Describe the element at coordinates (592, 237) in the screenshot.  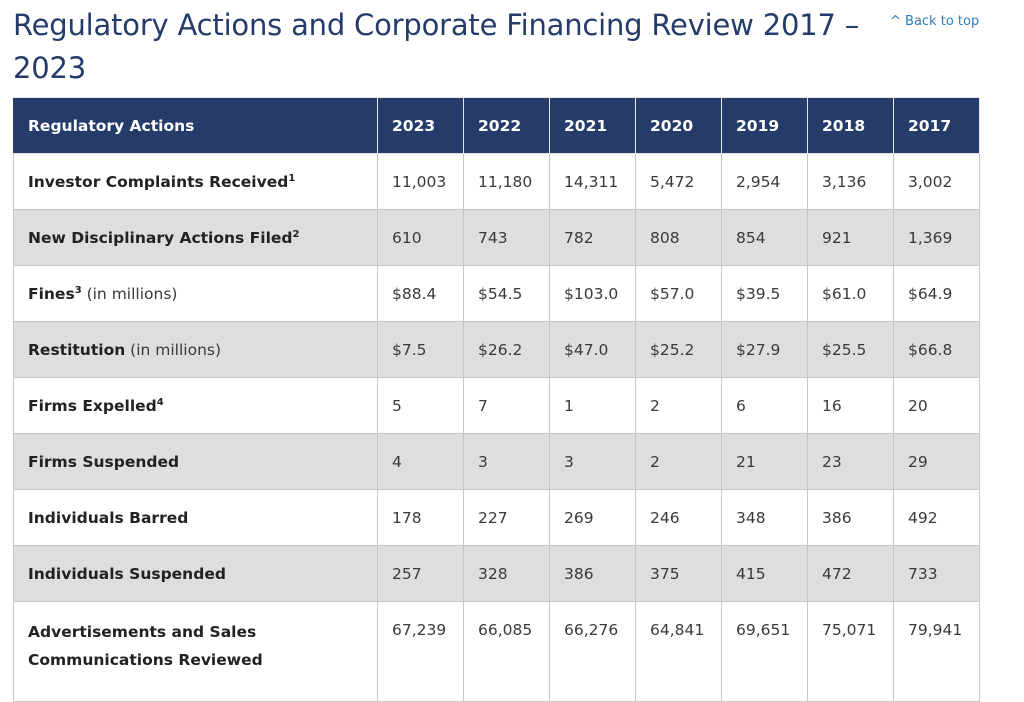
I see `table-cell: 782` at that location.